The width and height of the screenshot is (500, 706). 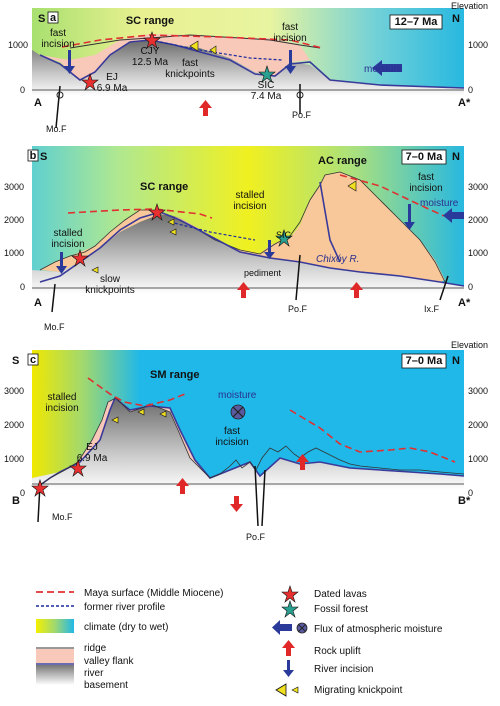 I want to click on panel-b-ridge, so click(x=242, y=227).